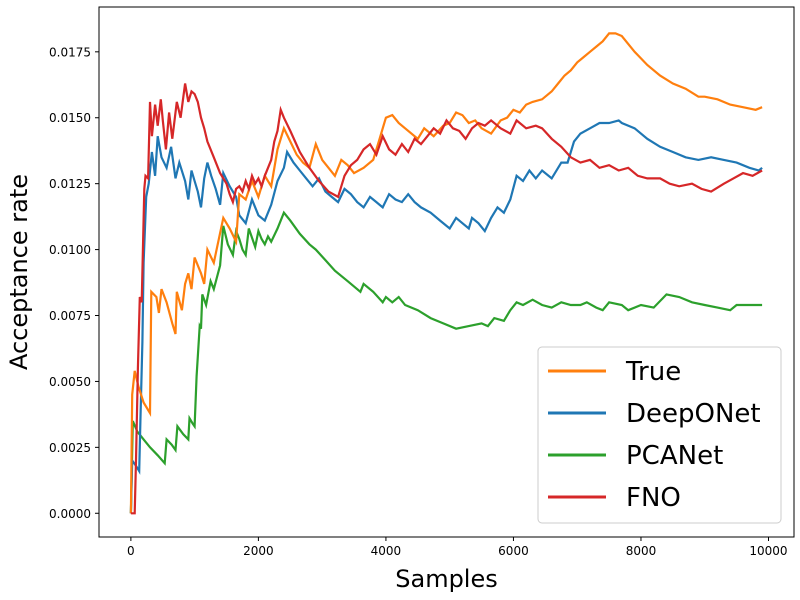  I want to click on y-tick-label: 0.0000, so click(70, 514).